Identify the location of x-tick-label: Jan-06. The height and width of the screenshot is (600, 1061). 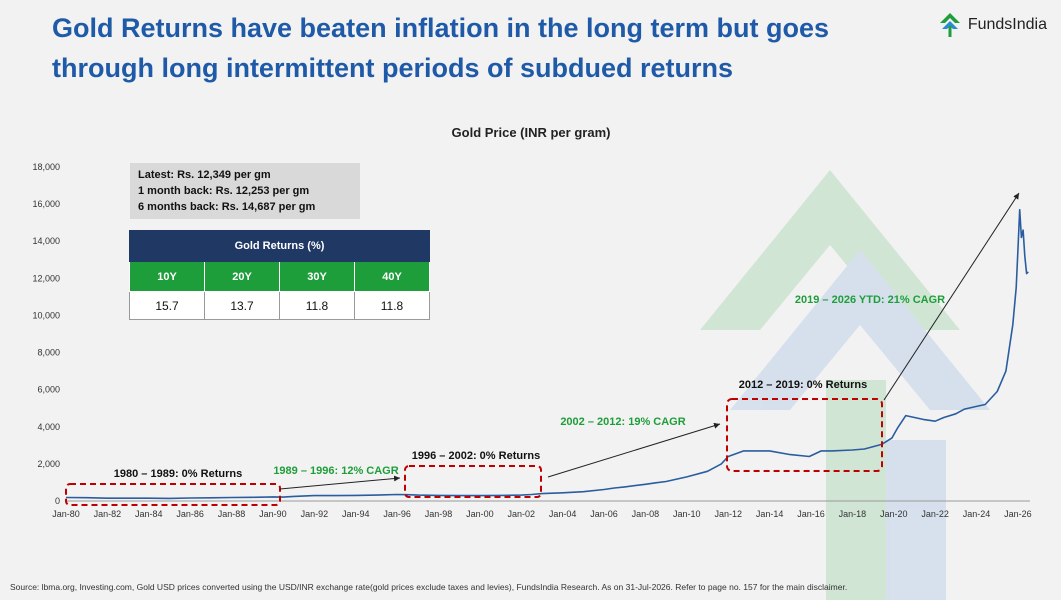
(604, 514).